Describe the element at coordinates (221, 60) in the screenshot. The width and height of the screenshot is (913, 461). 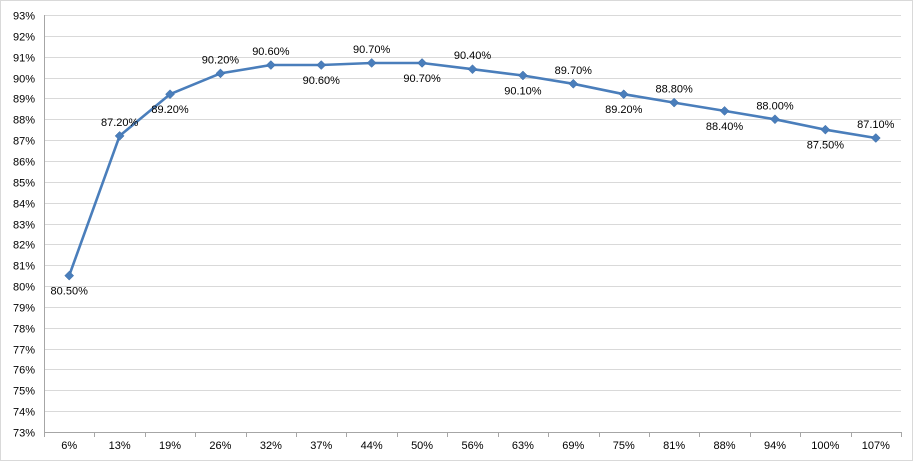
I see `data-label: 90.20%` at that location.